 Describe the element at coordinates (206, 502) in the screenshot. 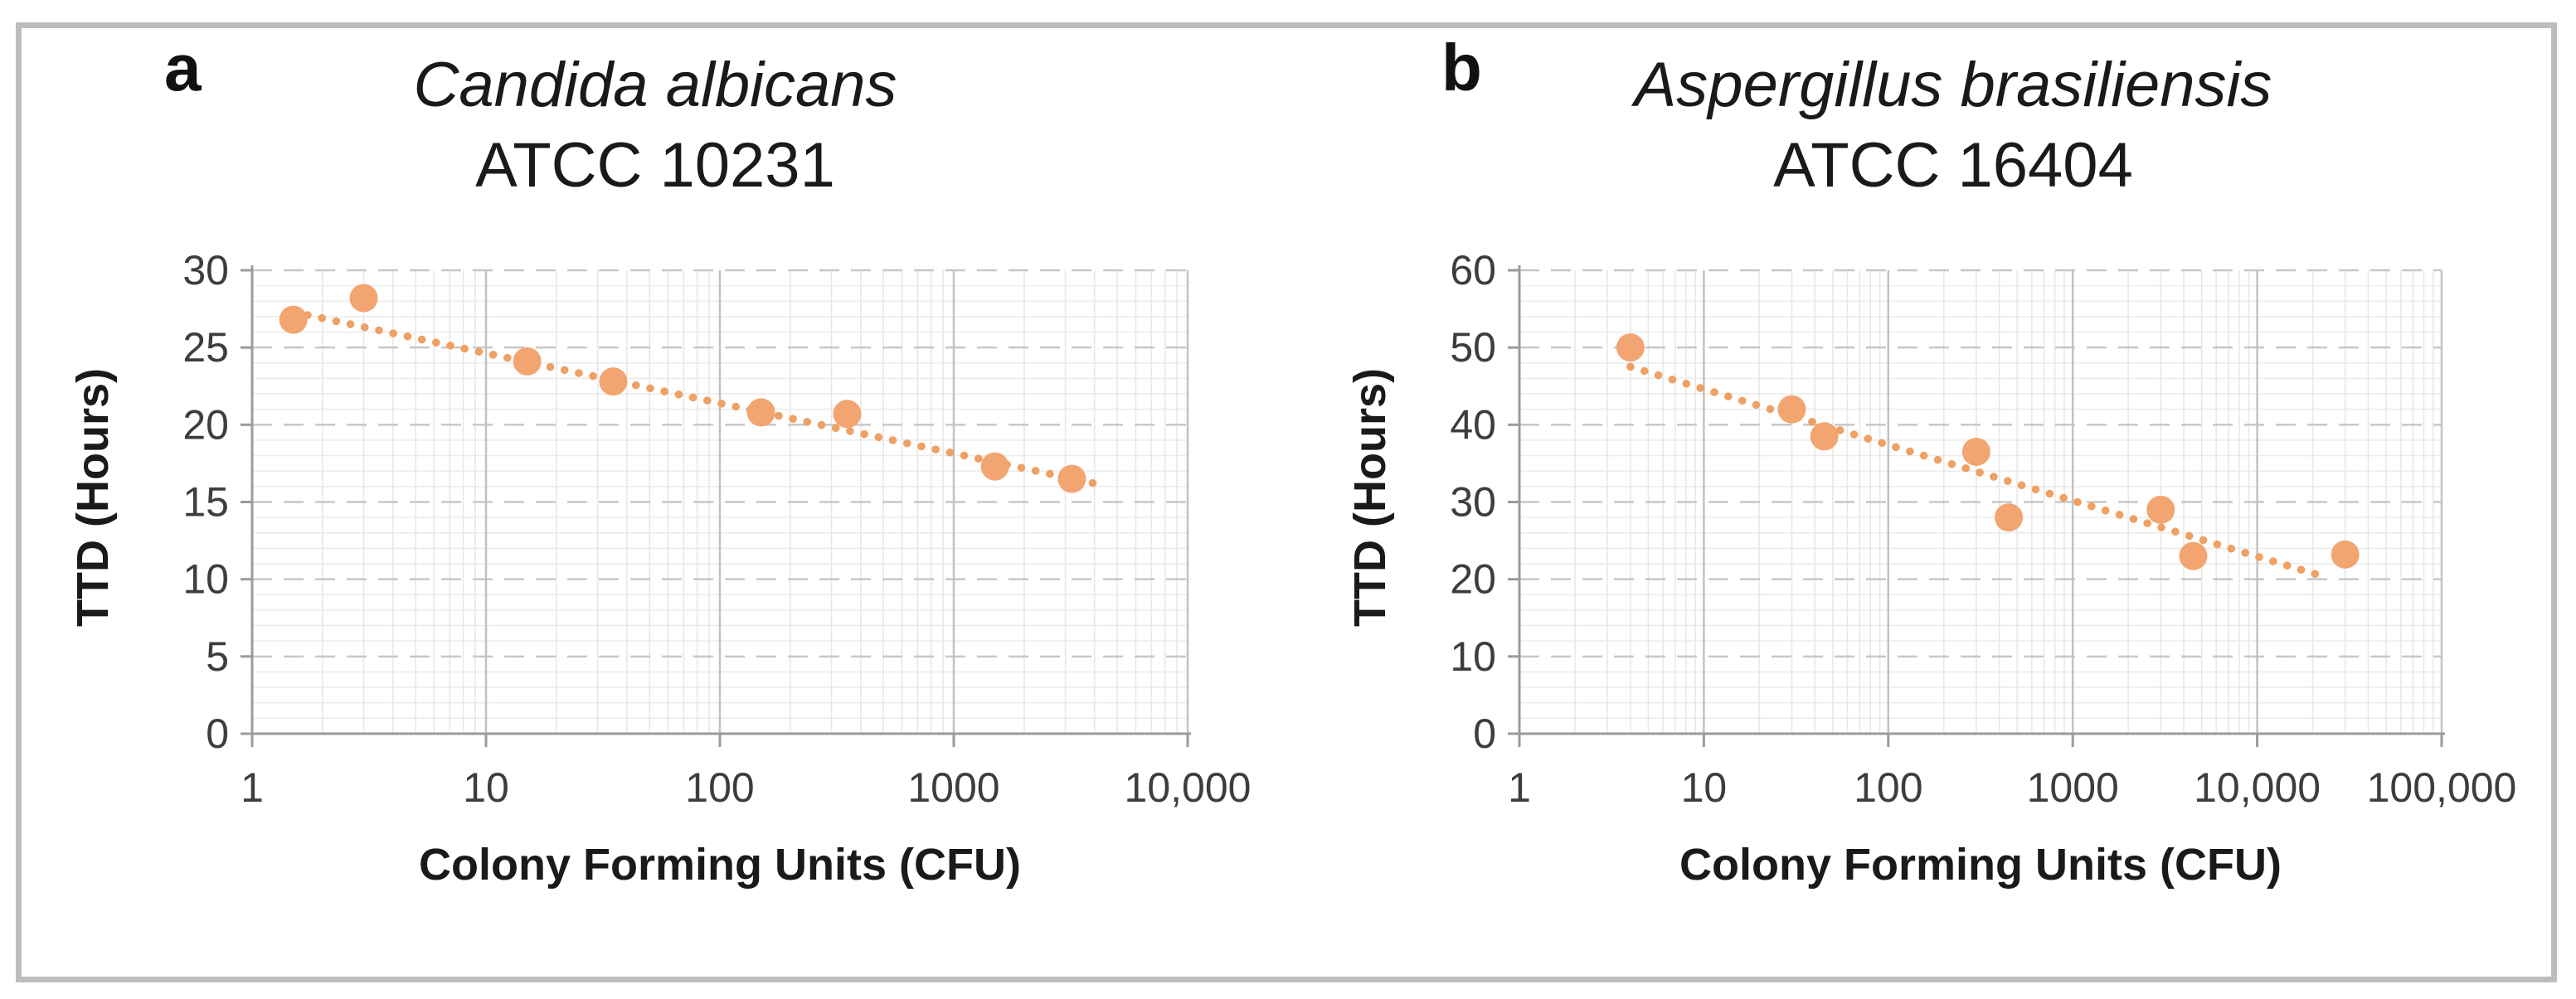

I see `y-tick-label: 15` at that location.